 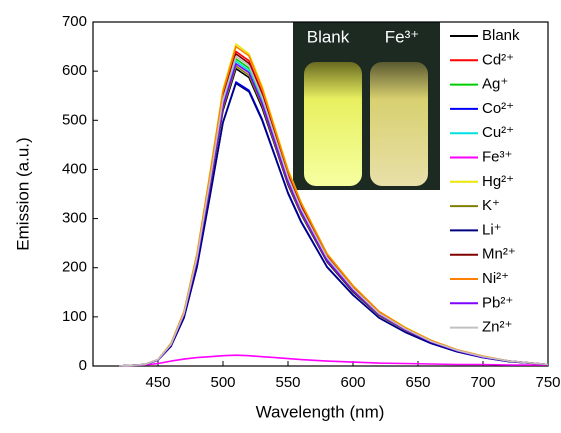 I want to click on inset-label: Fe³⁺, so click(x=402, y=36).